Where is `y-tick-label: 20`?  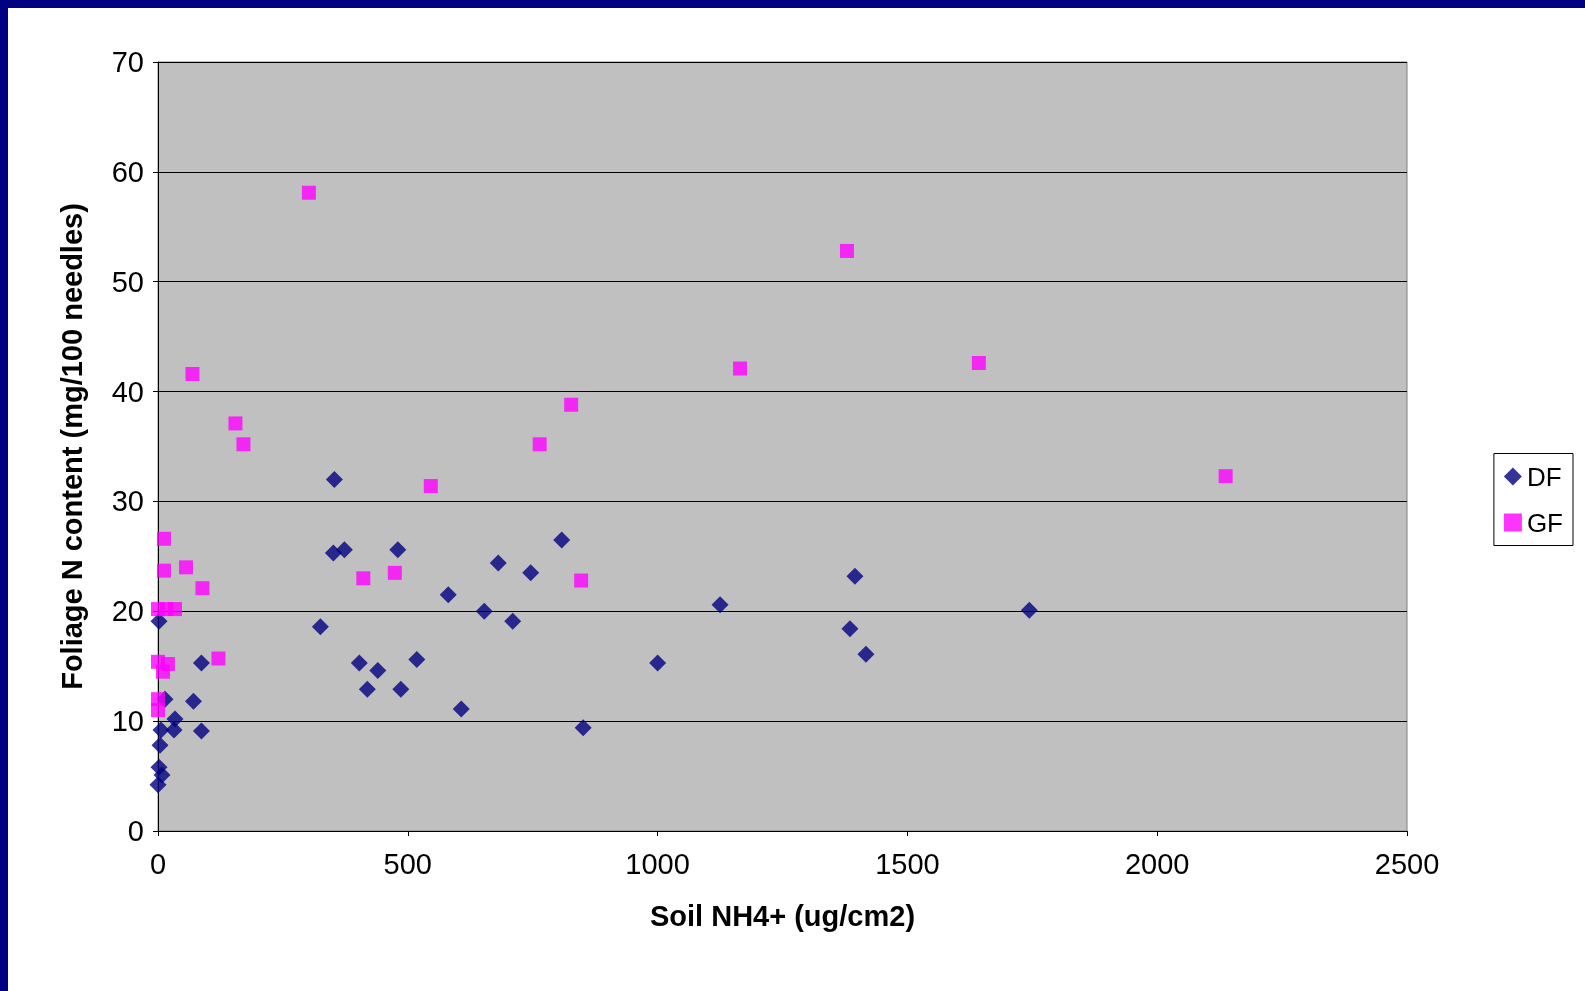 y-tick-label: 20 is located at coordinates (127, 611).